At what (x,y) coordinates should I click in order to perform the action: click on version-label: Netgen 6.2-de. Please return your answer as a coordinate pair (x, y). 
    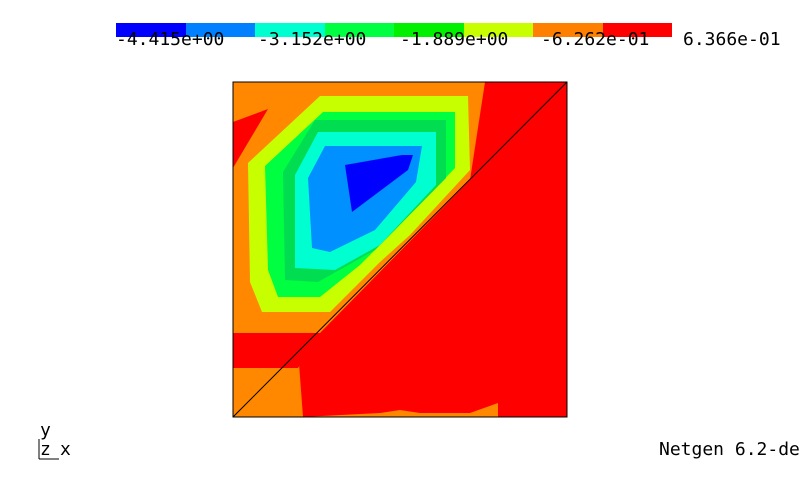
    Looking at the image, I should click on (729, 449).